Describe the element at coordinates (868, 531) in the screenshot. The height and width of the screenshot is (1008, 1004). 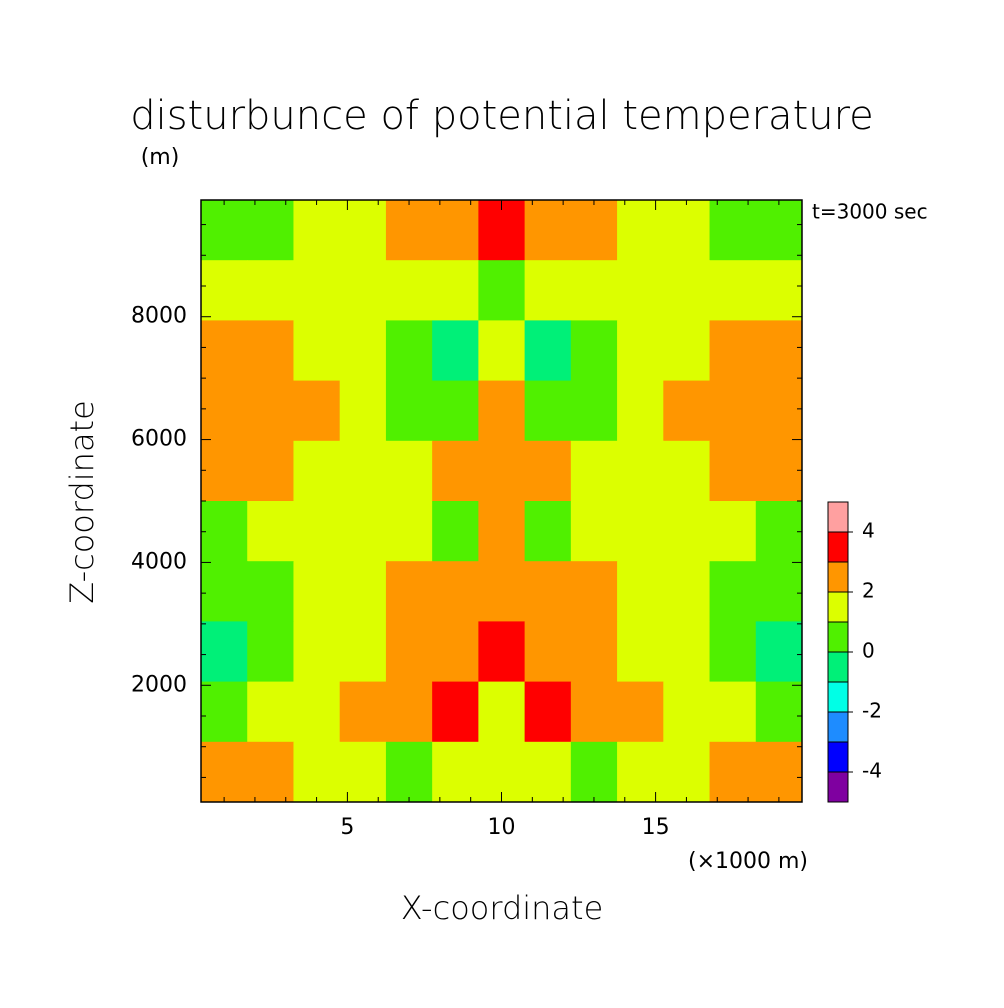
I see `colorbar-tick-label: 4` at that location.